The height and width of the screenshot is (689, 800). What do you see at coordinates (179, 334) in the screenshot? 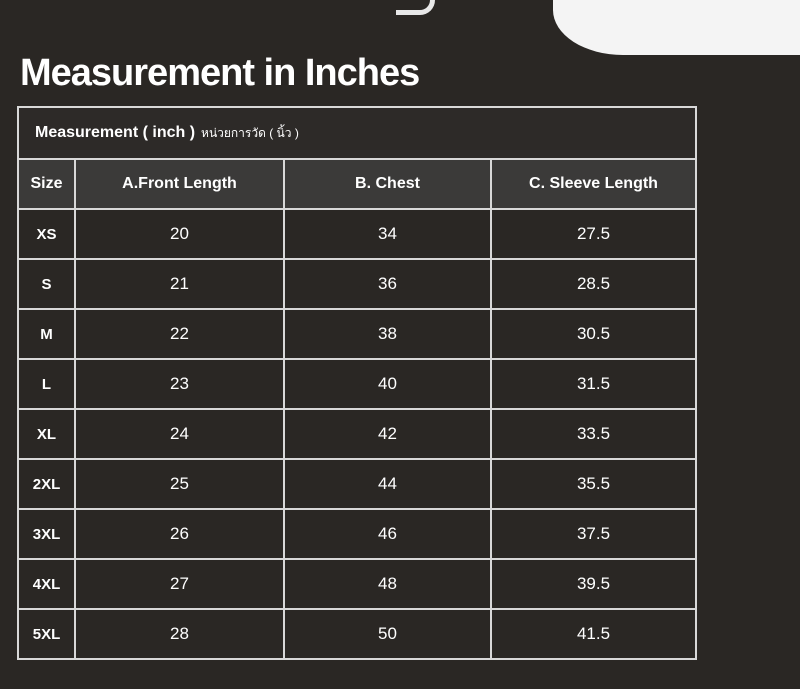
I see `front-length-cell: 22` at bounding box center [179, 334].